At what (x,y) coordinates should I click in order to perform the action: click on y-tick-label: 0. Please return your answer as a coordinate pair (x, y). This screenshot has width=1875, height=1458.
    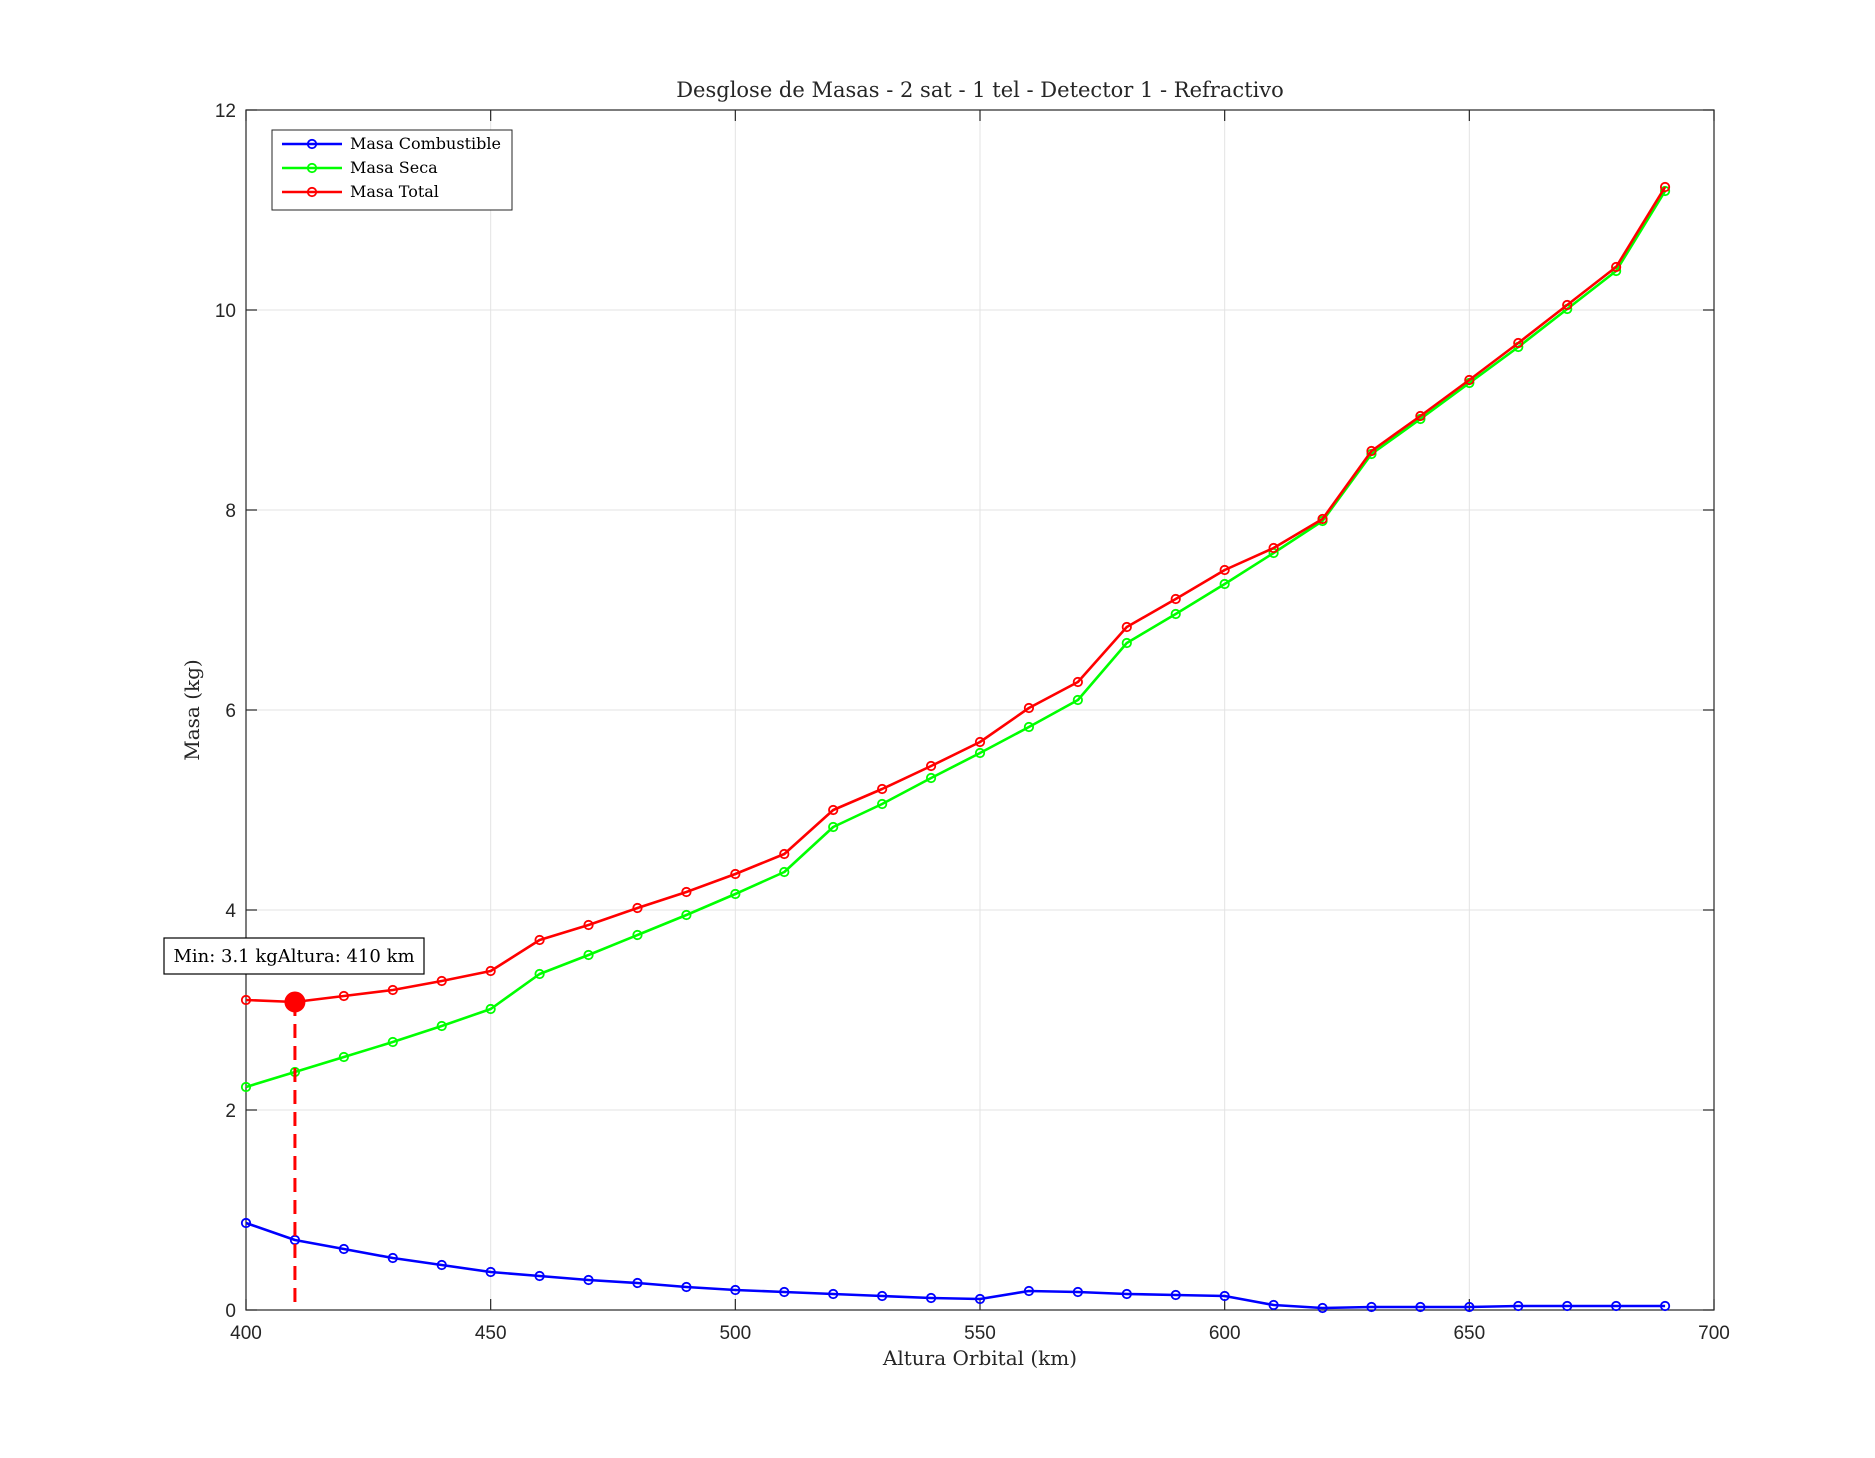
    Looking at the image, I should click on (230, 1311).